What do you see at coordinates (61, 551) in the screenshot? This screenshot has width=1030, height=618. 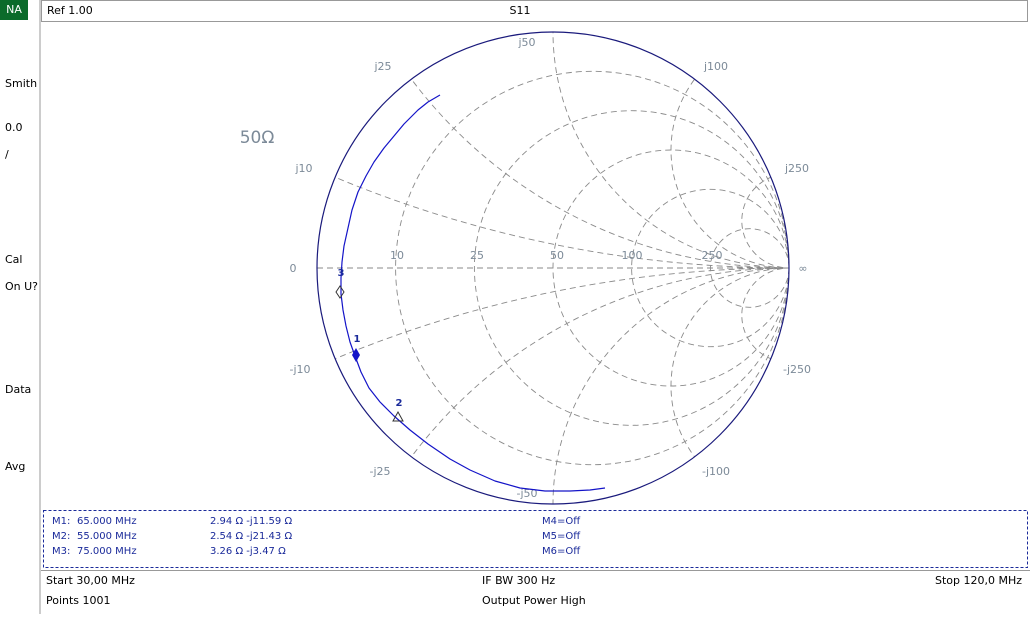 I see `marker-cell: M3:` at bounding box center [61, 551].